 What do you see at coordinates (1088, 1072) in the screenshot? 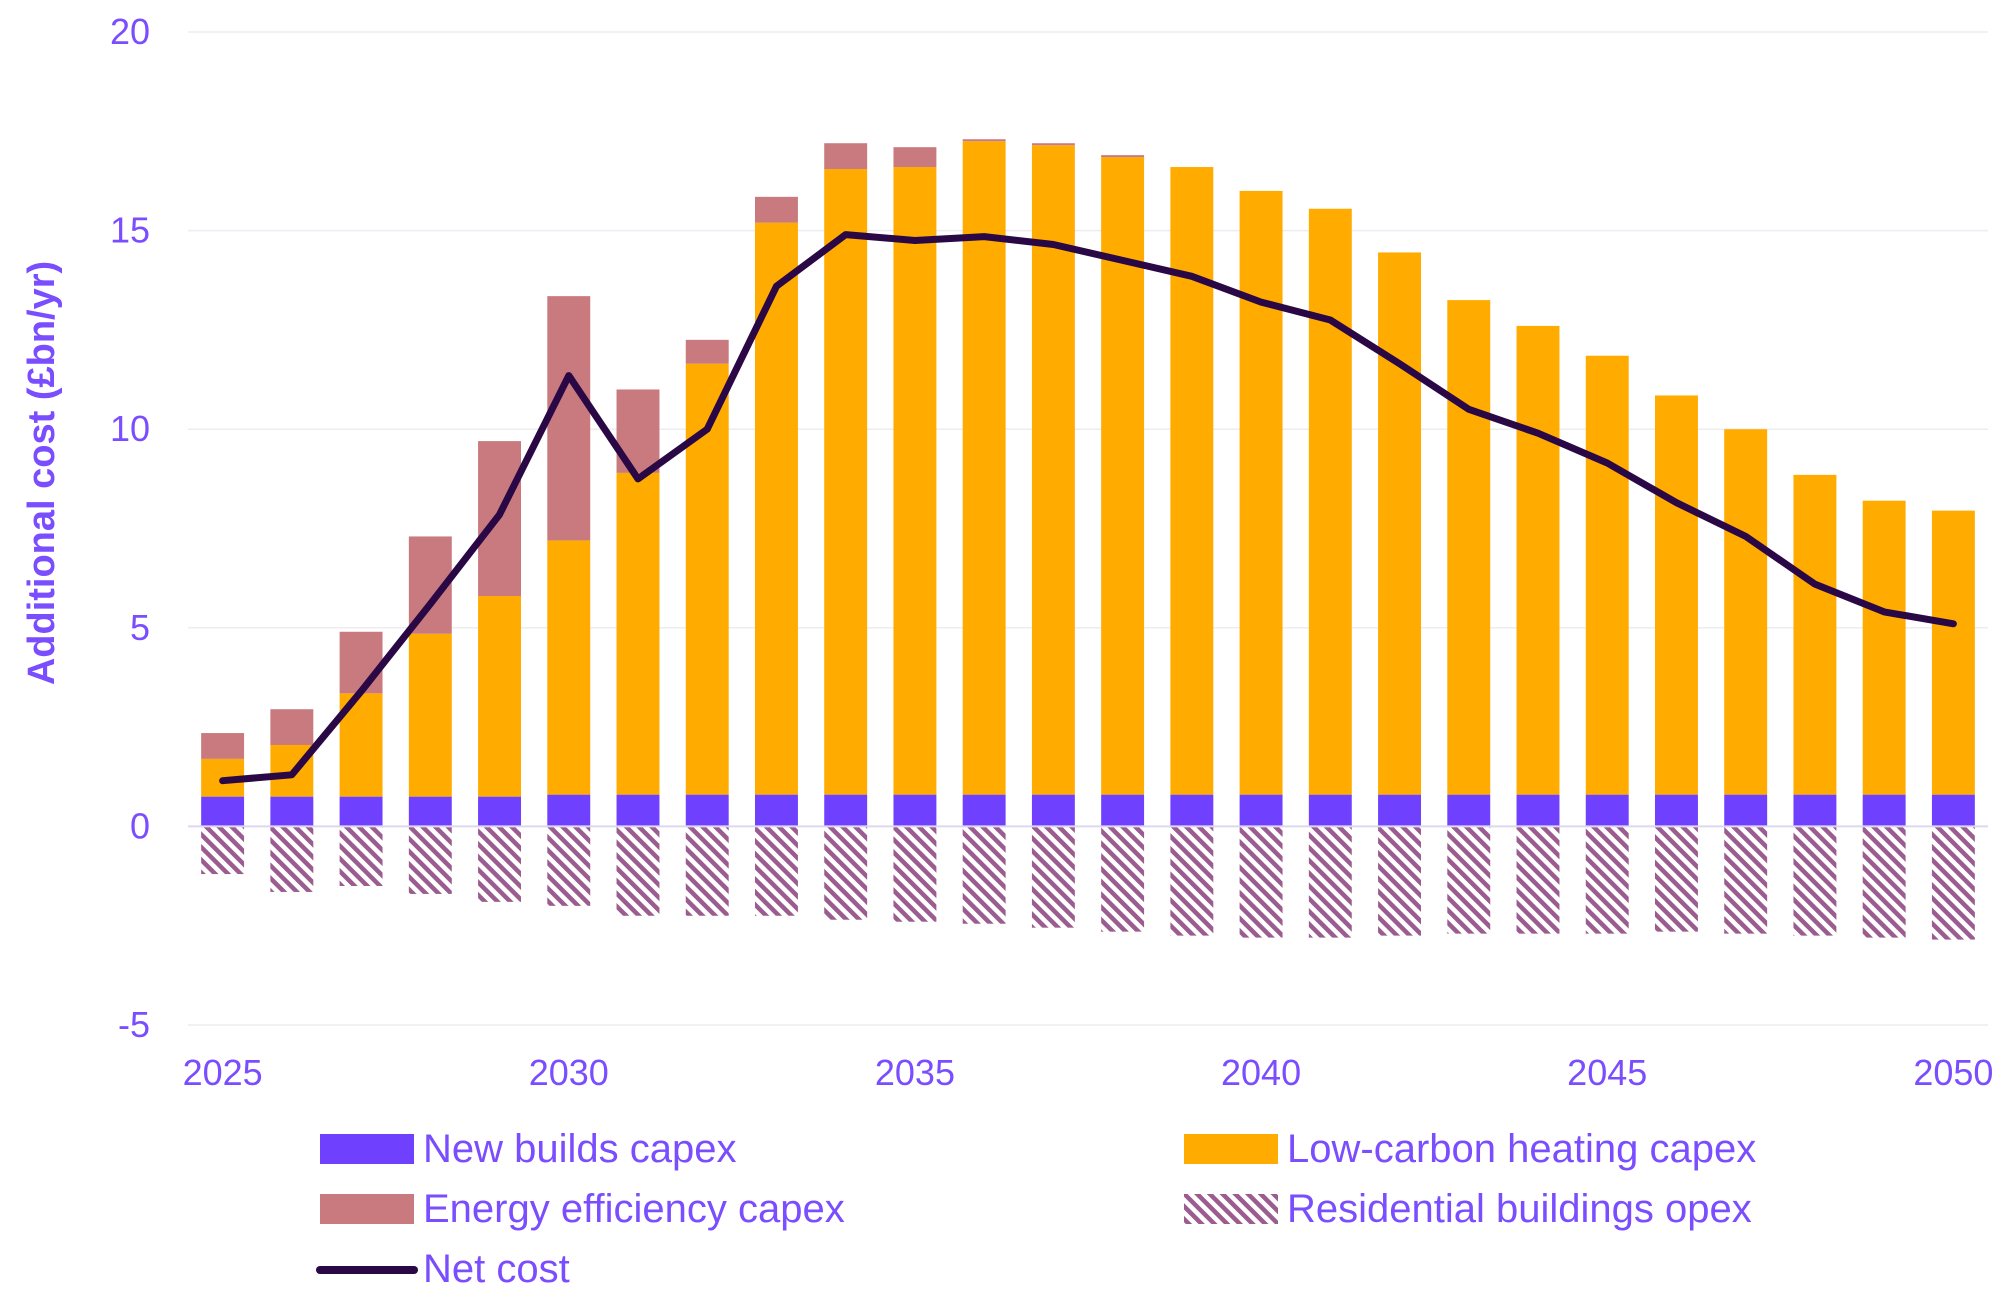
I see `x-axis-ticks: 2025 2030 2035 2040 2045 2050` at bounding box center [1088, 1072].